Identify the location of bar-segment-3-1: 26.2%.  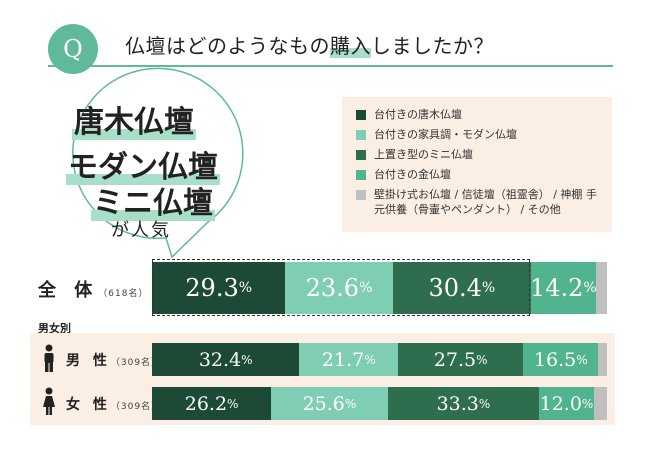
(212, 403).